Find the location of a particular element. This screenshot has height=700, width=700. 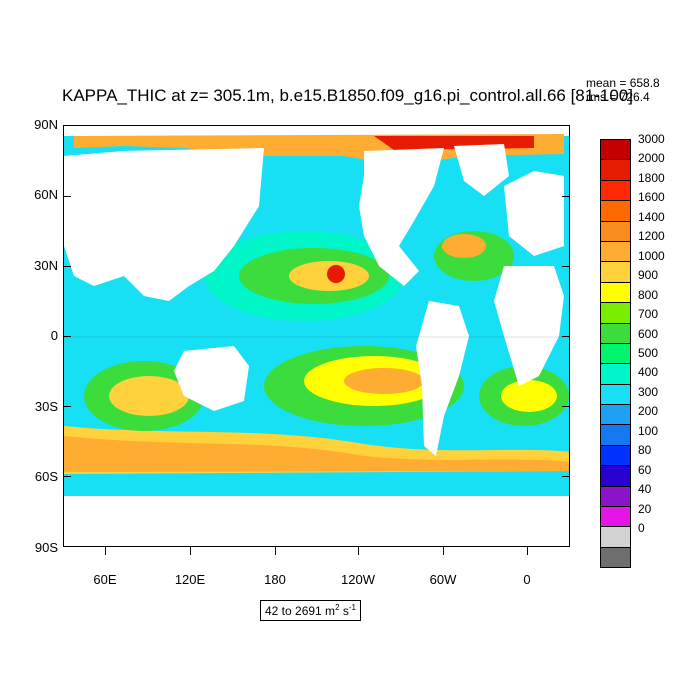

indian-gyre-inner is located at coordinates (149, 396).